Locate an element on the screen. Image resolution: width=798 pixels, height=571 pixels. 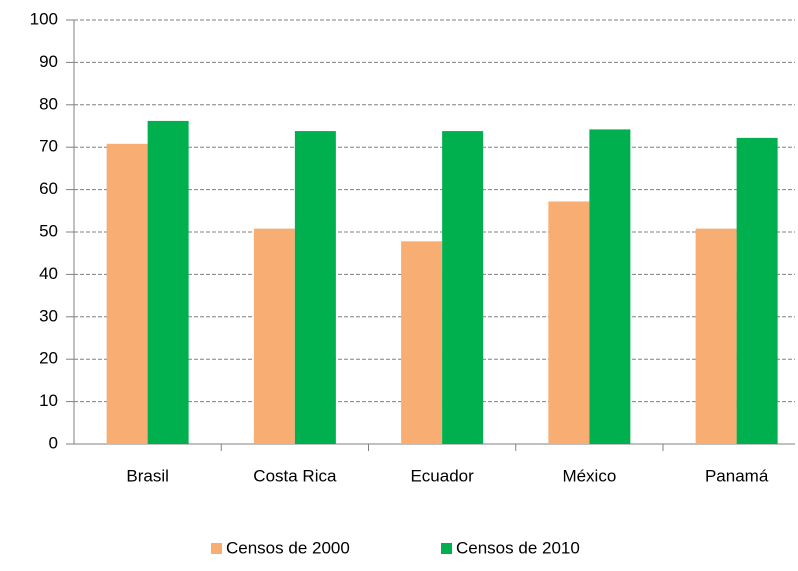
x-tick-label: Ecuador is located at coordinates (442, 475).